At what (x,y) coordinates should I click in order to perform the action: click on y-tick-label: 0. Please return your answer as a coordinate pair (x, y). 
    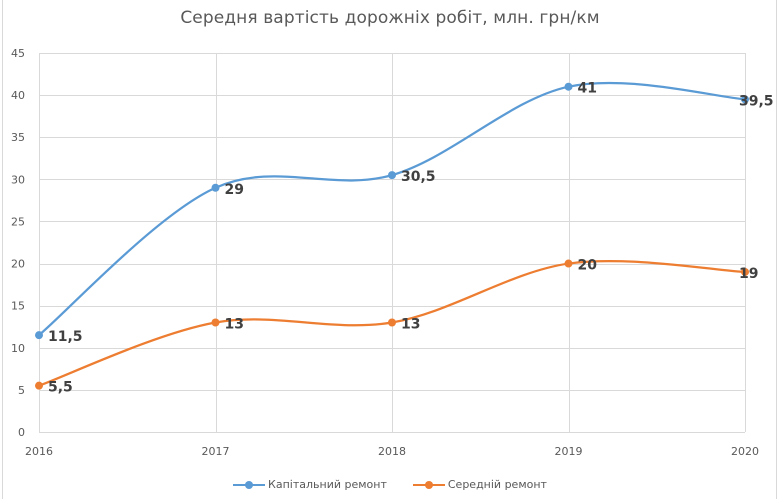
    Looking at the image, I should click on (21, 432).